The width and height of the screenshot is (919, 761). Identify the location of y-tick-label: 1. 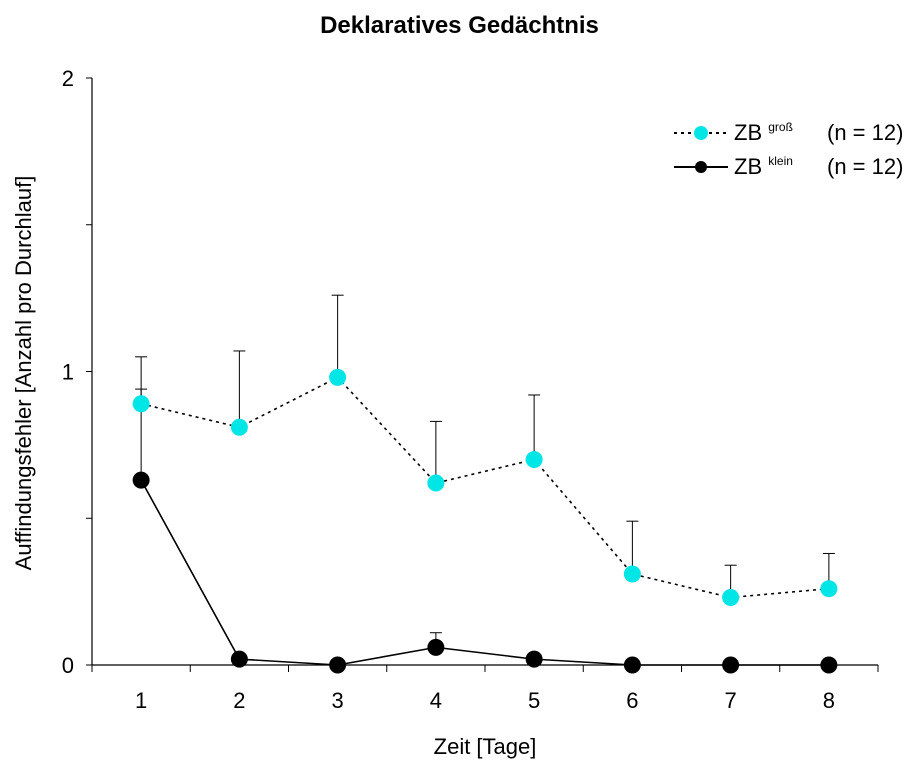
(68, 372).